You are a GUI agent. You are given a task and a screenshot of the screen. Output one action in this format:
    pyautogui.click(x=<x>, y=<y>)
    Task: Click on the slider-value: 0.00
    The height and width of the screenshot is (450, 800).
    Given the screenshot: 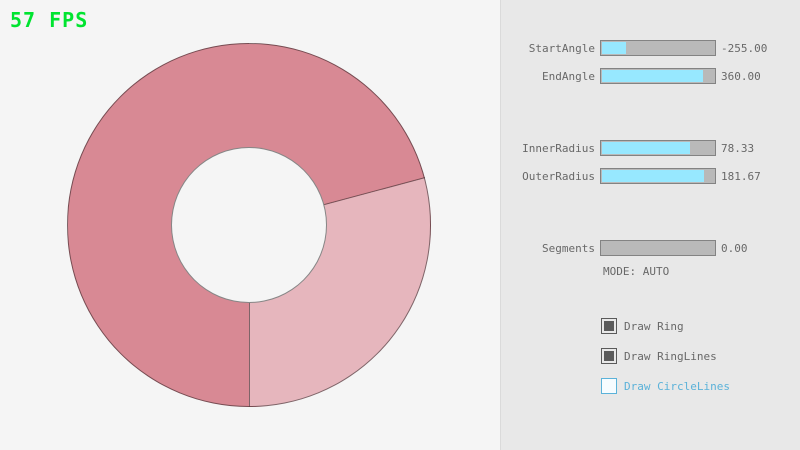 What is the action you would take?
    pyautogui.click(x=734, y=248)
    